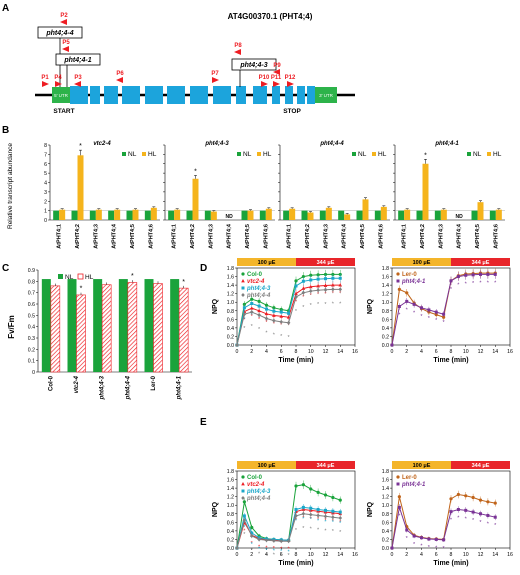 Image resolution: width=520 pixels, height=575 pixels. What do you see at coordinates (10, 186) in the screenshot?
I see `panel-b-ylabel: Relative transcript abundance` at bounding box center [10, 186].